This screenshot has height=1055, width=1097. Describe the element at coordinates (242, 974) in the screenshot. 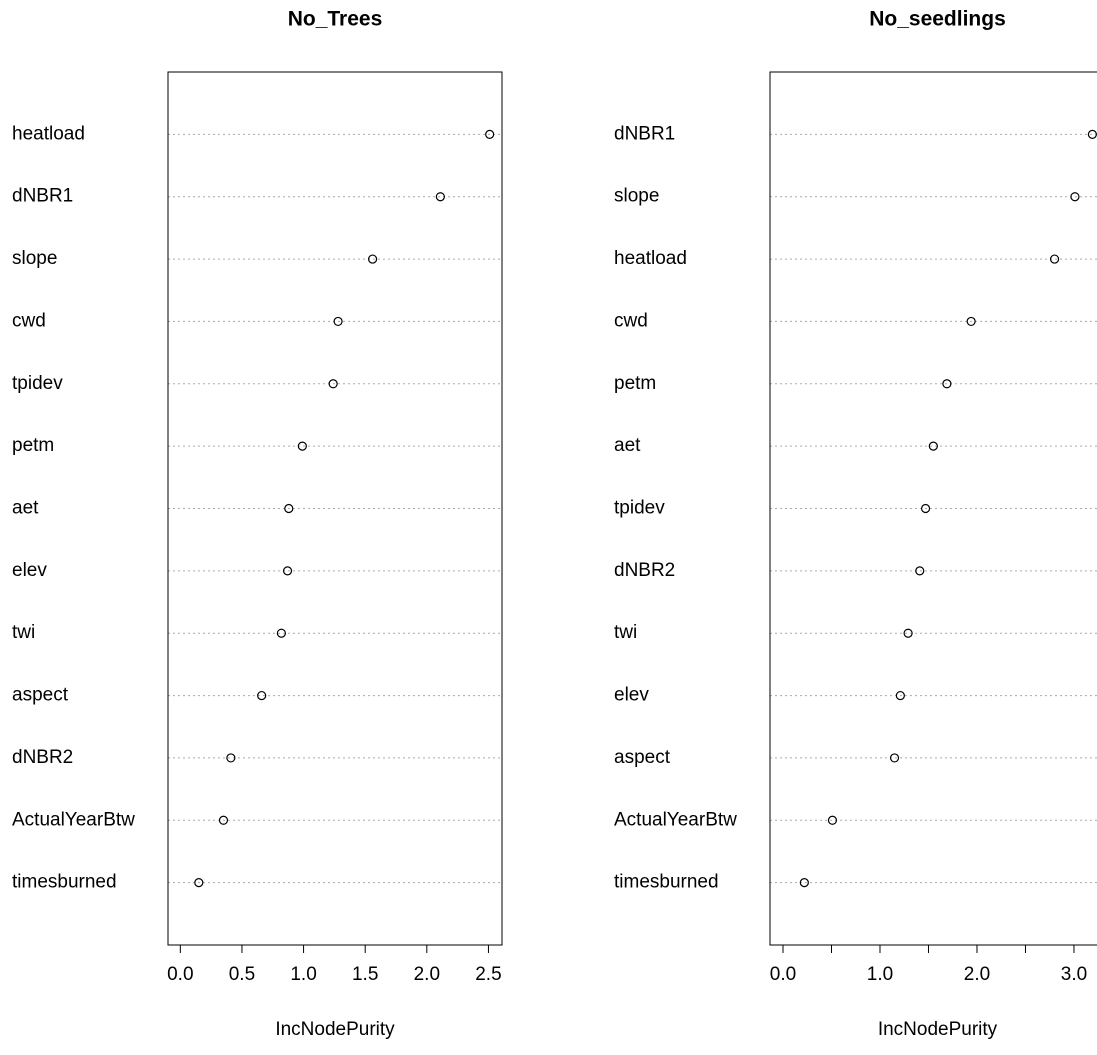

I see `x-tick-label: 0.5` at that location.